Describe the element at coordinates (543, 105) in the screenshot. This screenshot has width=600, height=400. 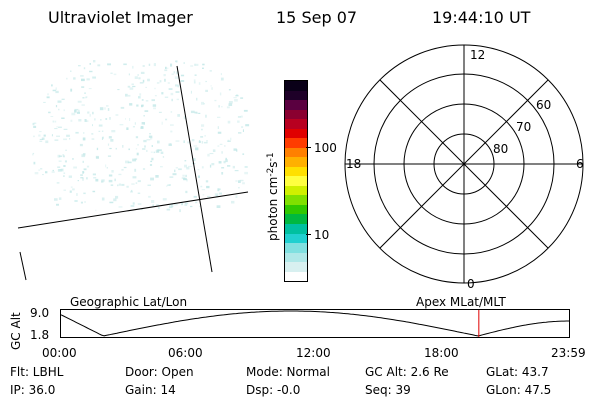
I see `polar-lat-60: 60` at that location.